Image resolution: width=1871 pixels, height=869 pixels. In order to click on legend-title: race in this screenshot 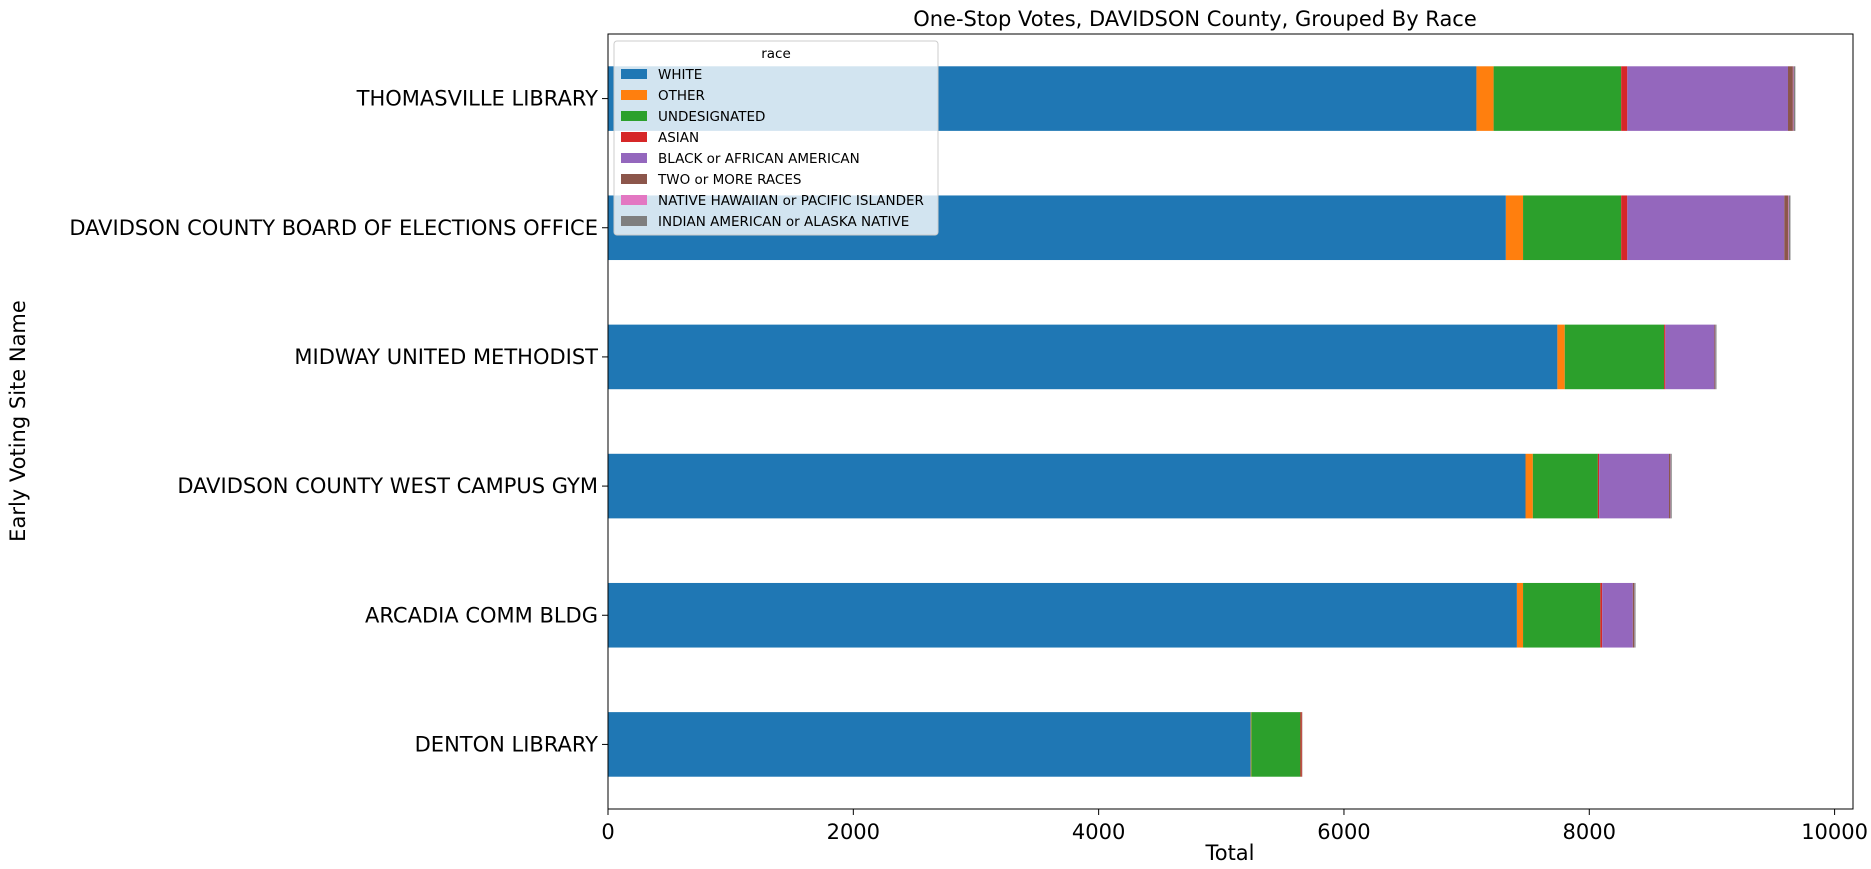, I will do `click(776, 54)`.